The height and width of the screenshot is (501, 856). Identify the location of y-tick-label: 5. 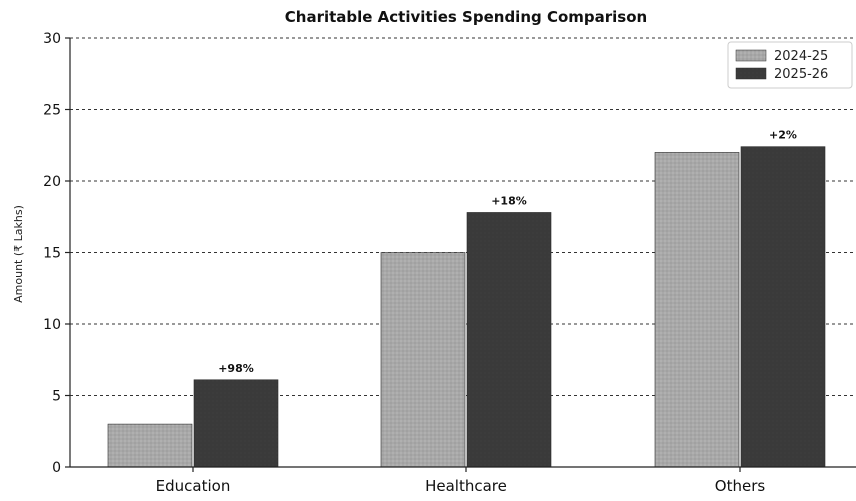
(56, 397).